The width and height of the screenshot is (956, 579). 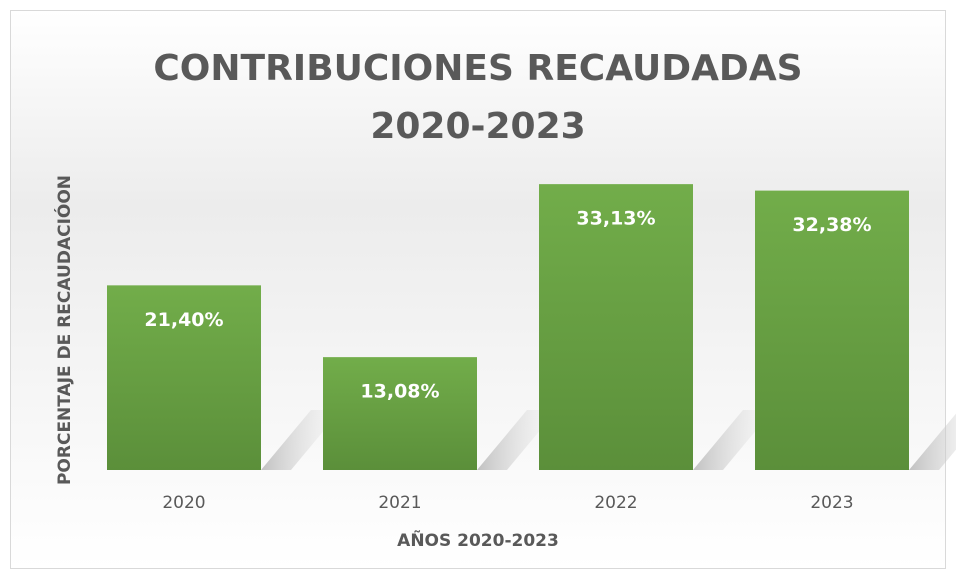 What do you see at coordinates (615, 219) in the screenshot?
I see `data-label: 33,13%` at bounding box center [615, 219].